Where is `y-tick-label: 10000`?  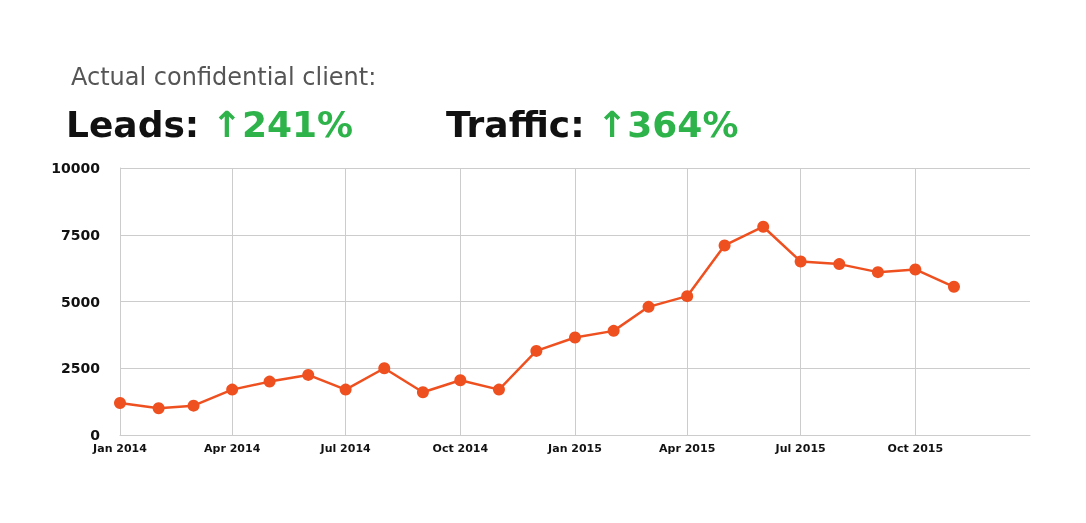
y-tick-label: 10000 is located at coordinates (76, 168).